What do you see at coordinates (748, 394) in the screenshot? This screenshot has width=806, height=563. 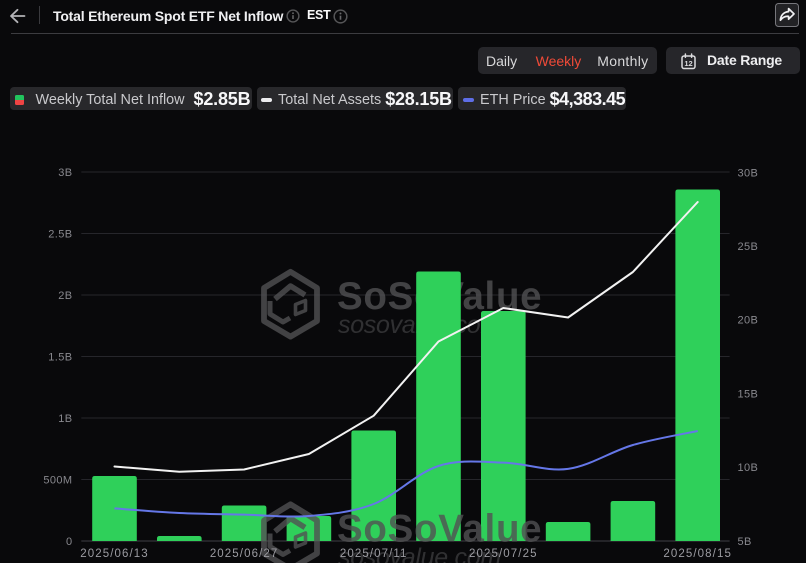 I see `svg-text: 15B` at bounding box center [748, 394].